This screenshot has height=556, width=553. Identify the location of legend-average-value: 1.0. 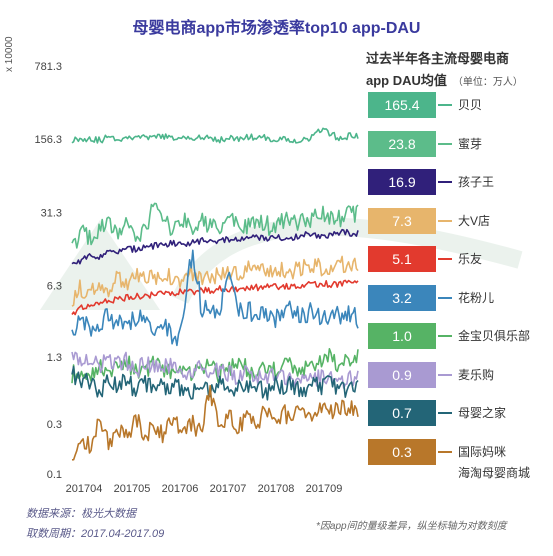
(402, 336).